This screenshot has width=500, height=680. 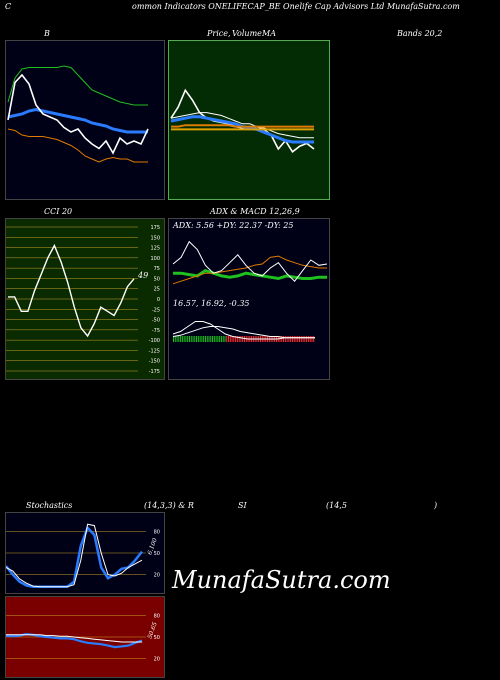 I want to click on y-tick-label: -25, so click(x=156, y=310).